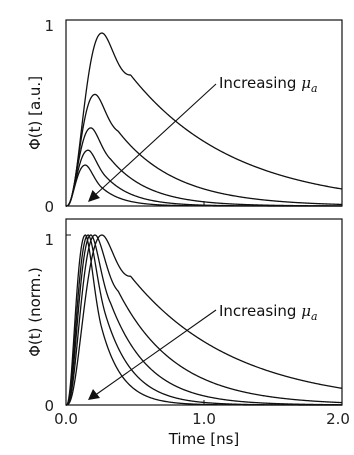 This screenshot has height=455, width=354. What do you see at coordinates (49, 240) in the screenshot?
I see `bottom-ytick-label-1: 1` at bounding box center [49, 240].